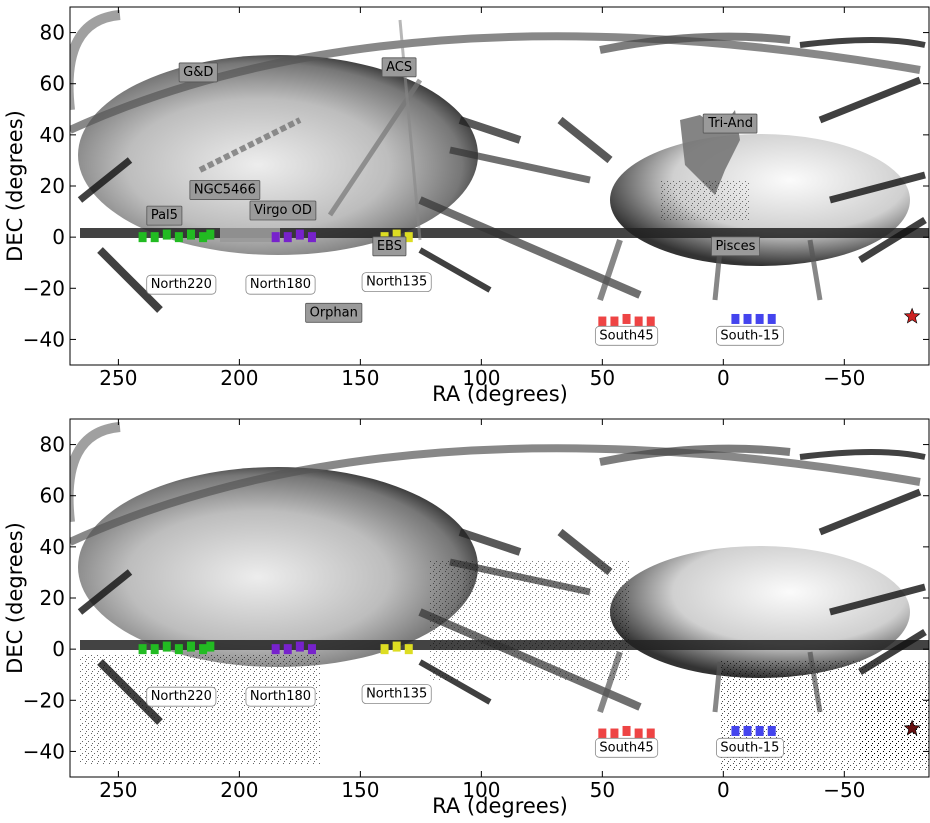  I want to click on annotation-text: NGC5466, so click(225, 190).